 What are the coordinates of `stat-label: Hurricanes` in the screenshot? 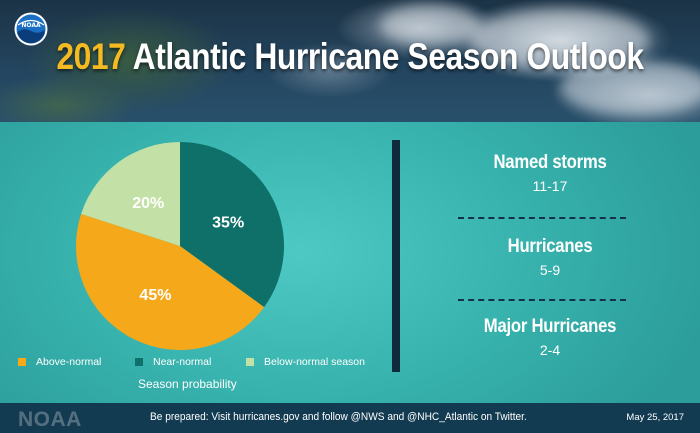 It's located at (550, 246).